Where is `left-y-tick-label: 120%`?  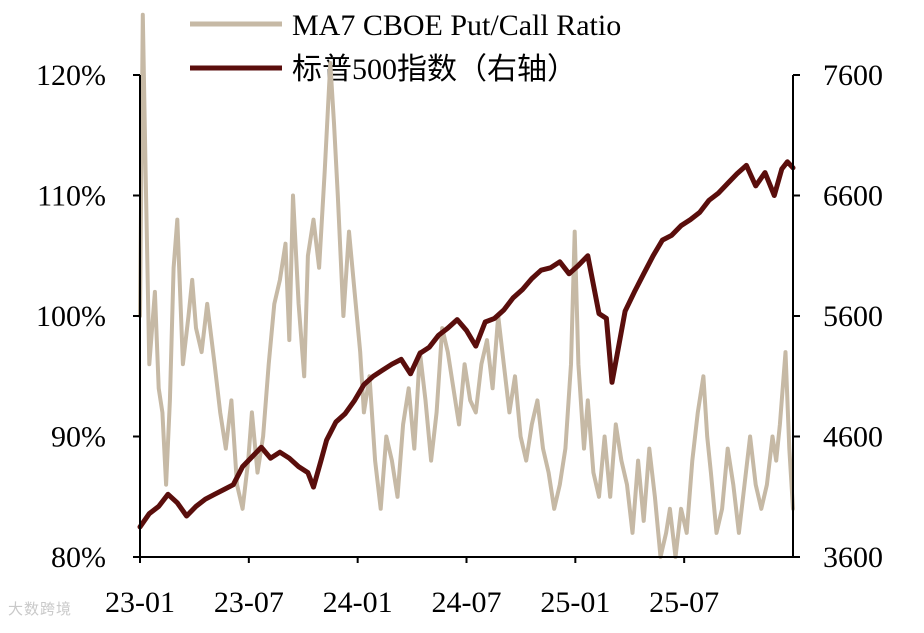 left-y-tick-label: 120% is located at coordinates (71, 75).